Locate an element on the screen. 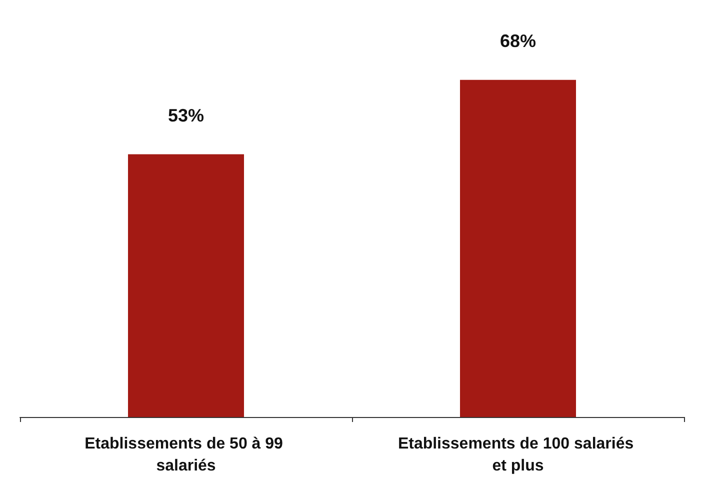 The image size is (704, 497). data-label: 68% is located at coordinates (518, 40).